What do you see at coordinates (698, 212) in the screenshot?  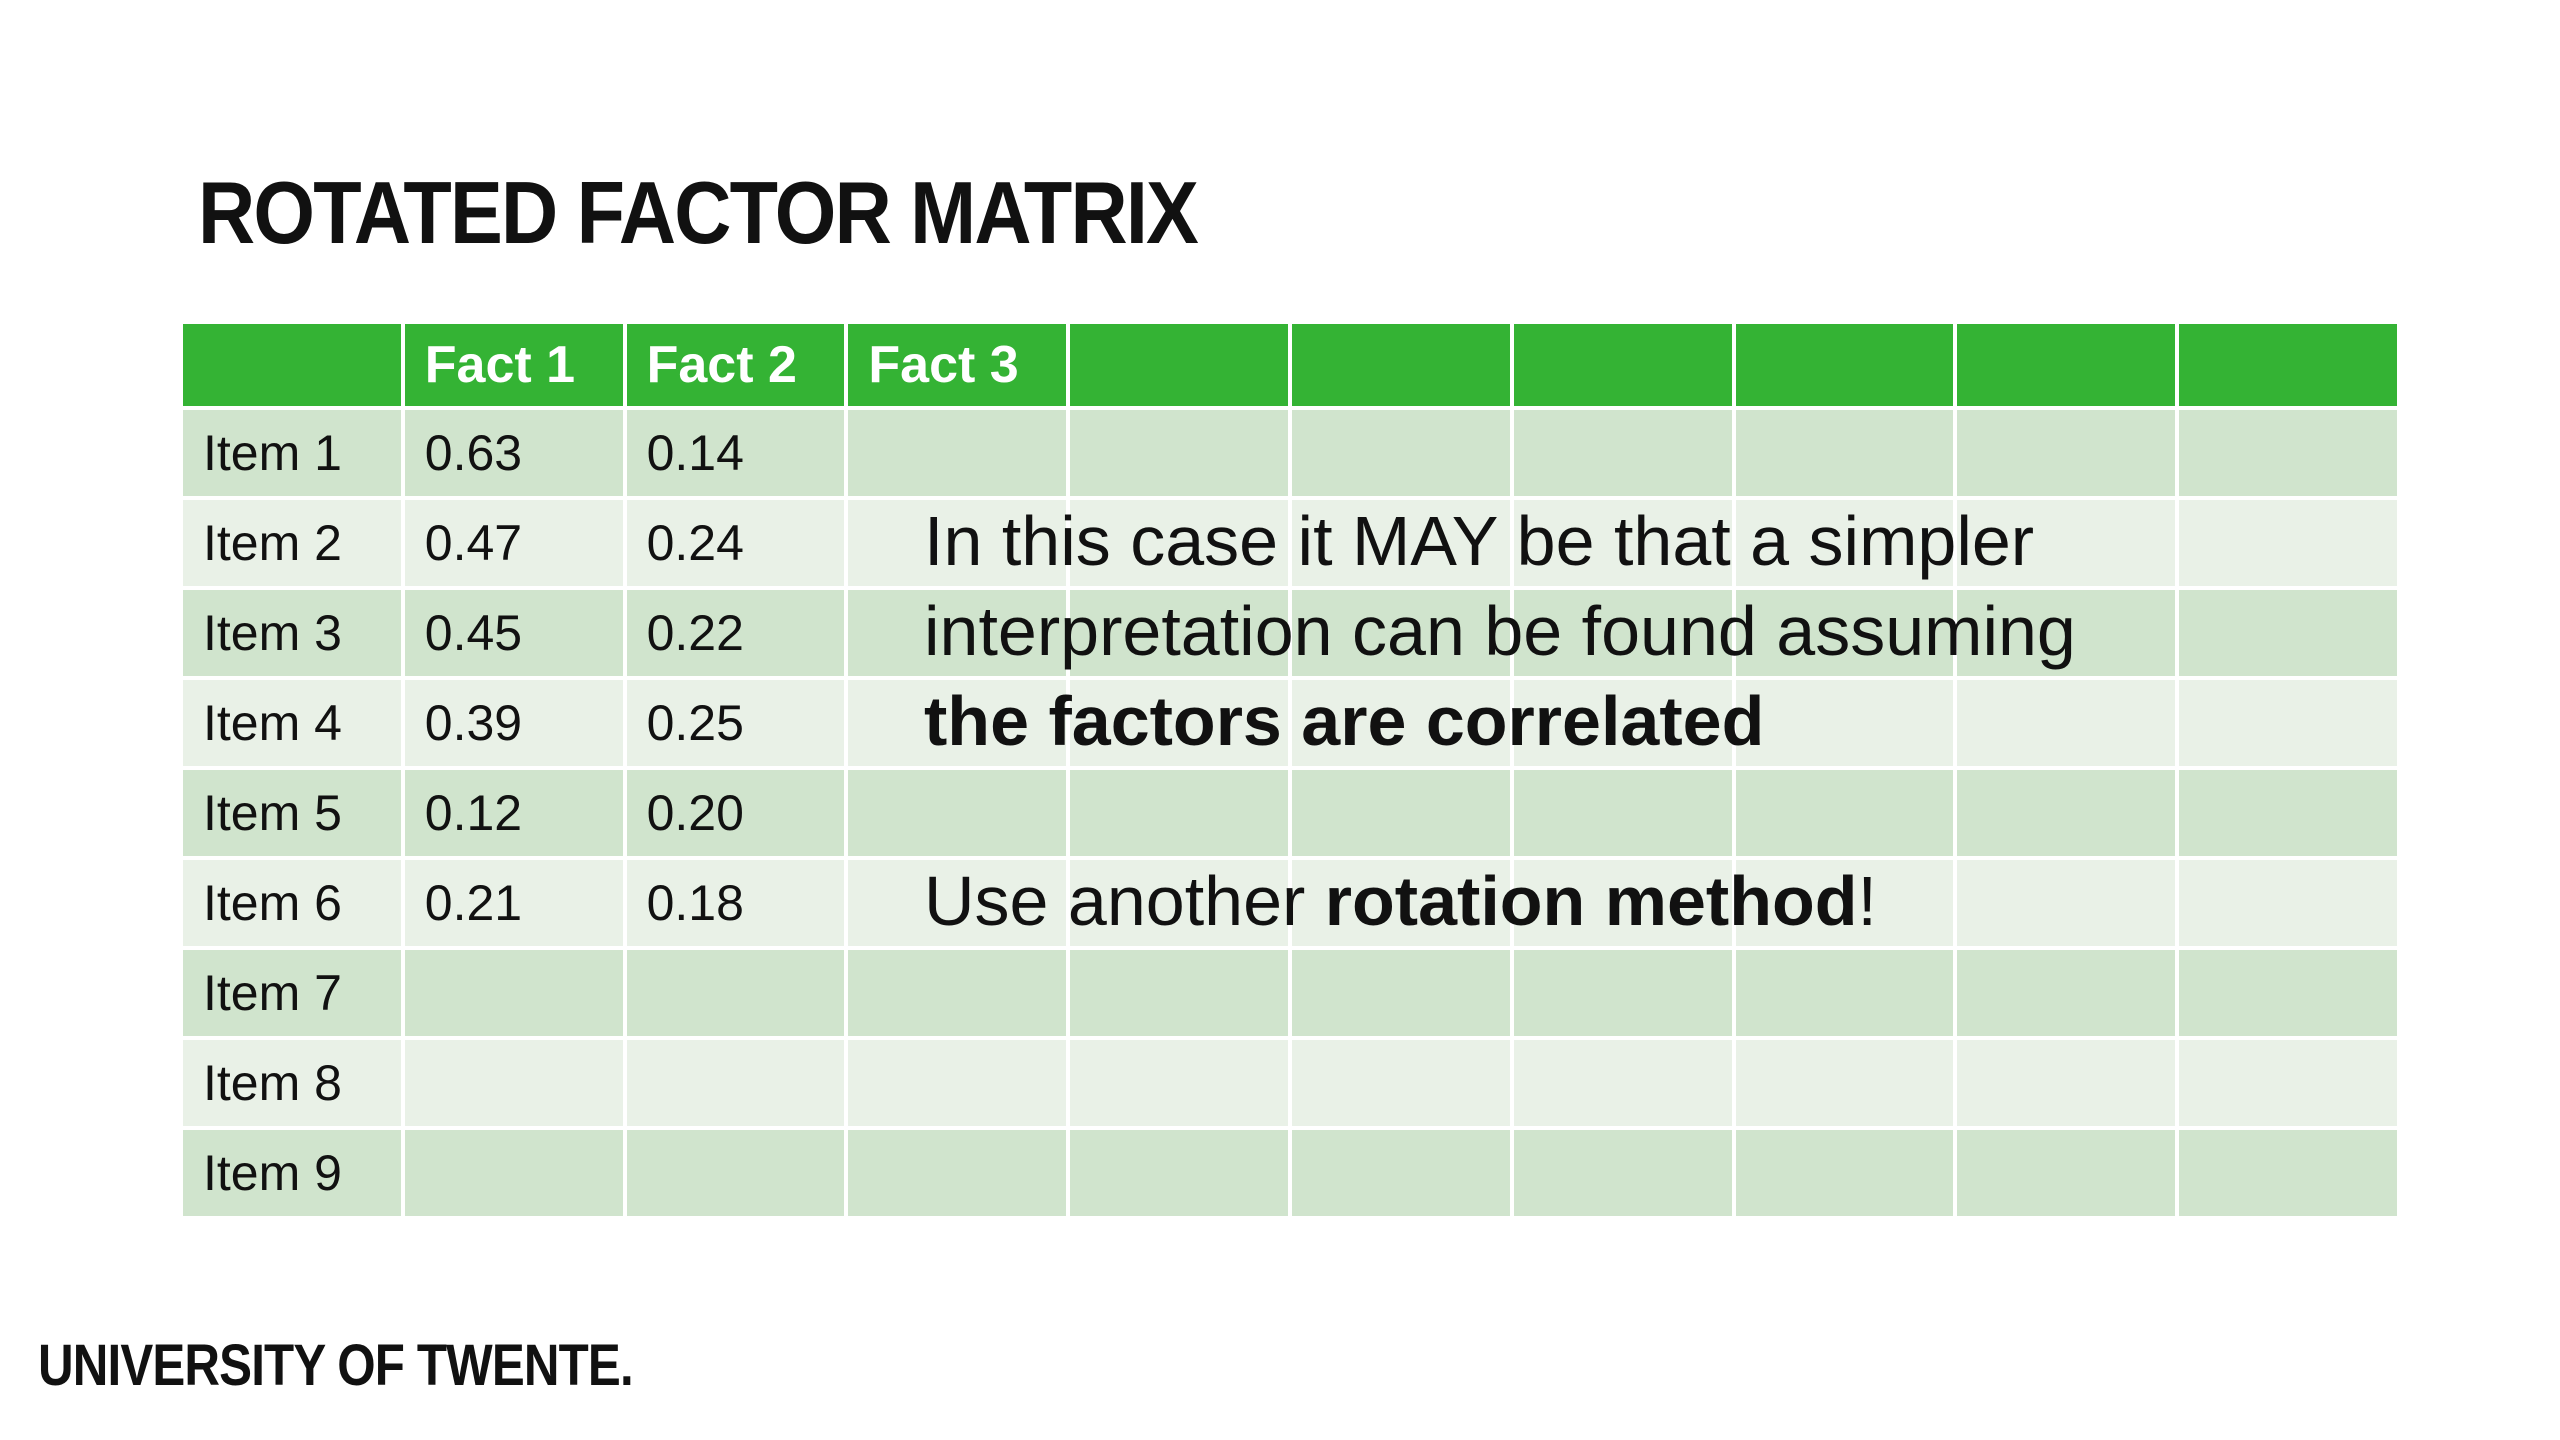 I see `slide-title: ROTATED FACTOR MATRIX` at bounding box center [698, 212].